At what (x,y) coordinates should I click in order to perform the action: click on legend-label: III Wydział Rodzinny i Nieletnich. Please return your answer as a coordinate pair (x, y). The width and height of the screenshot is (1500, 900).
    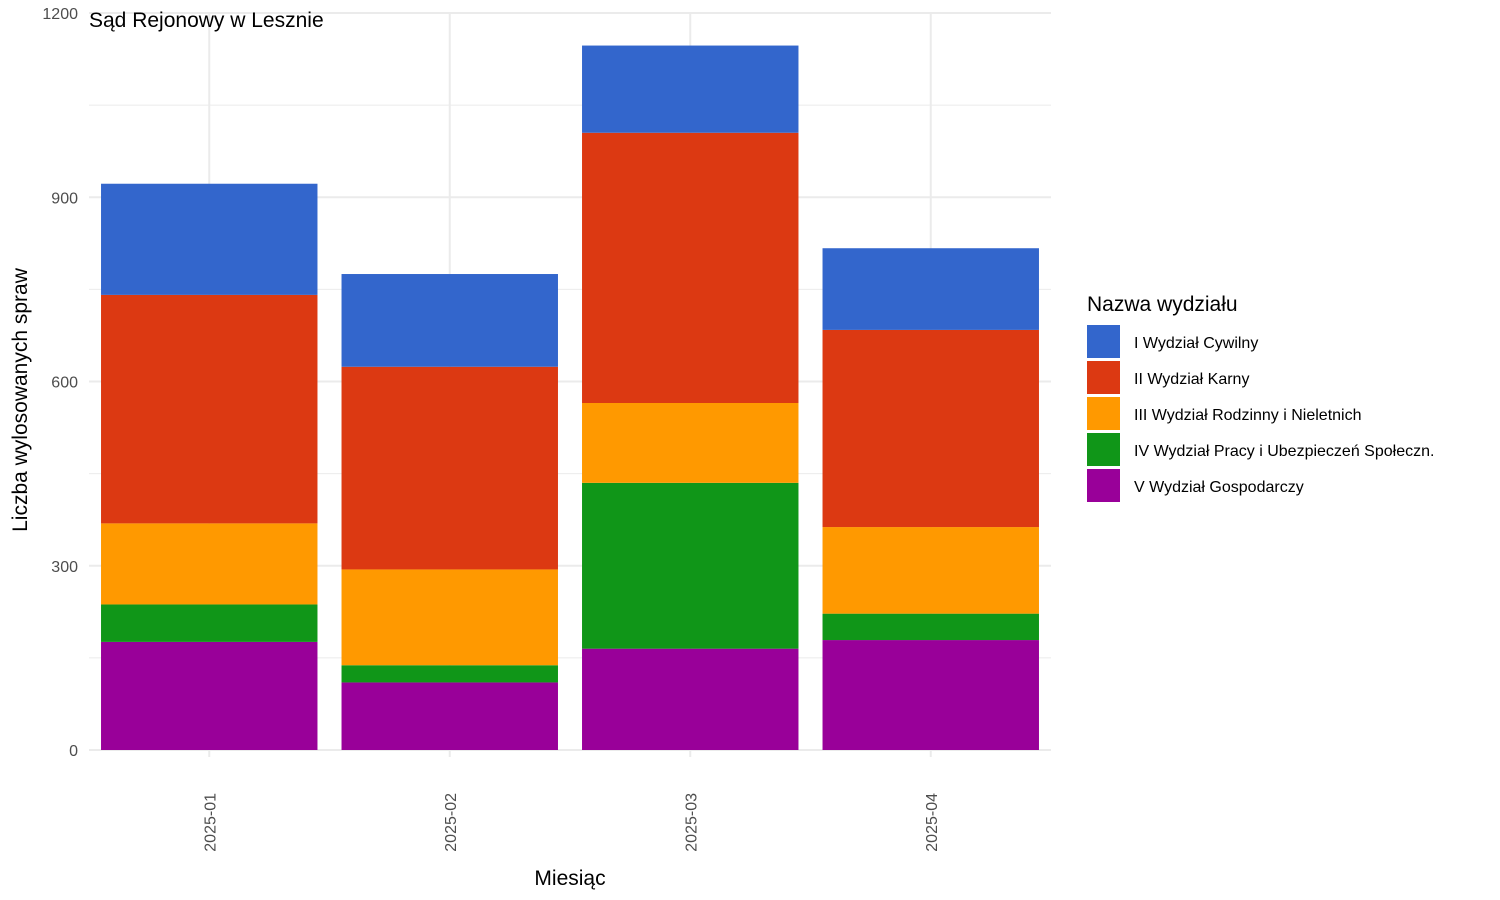
    Looking at the image, I should click on (1248, 415).